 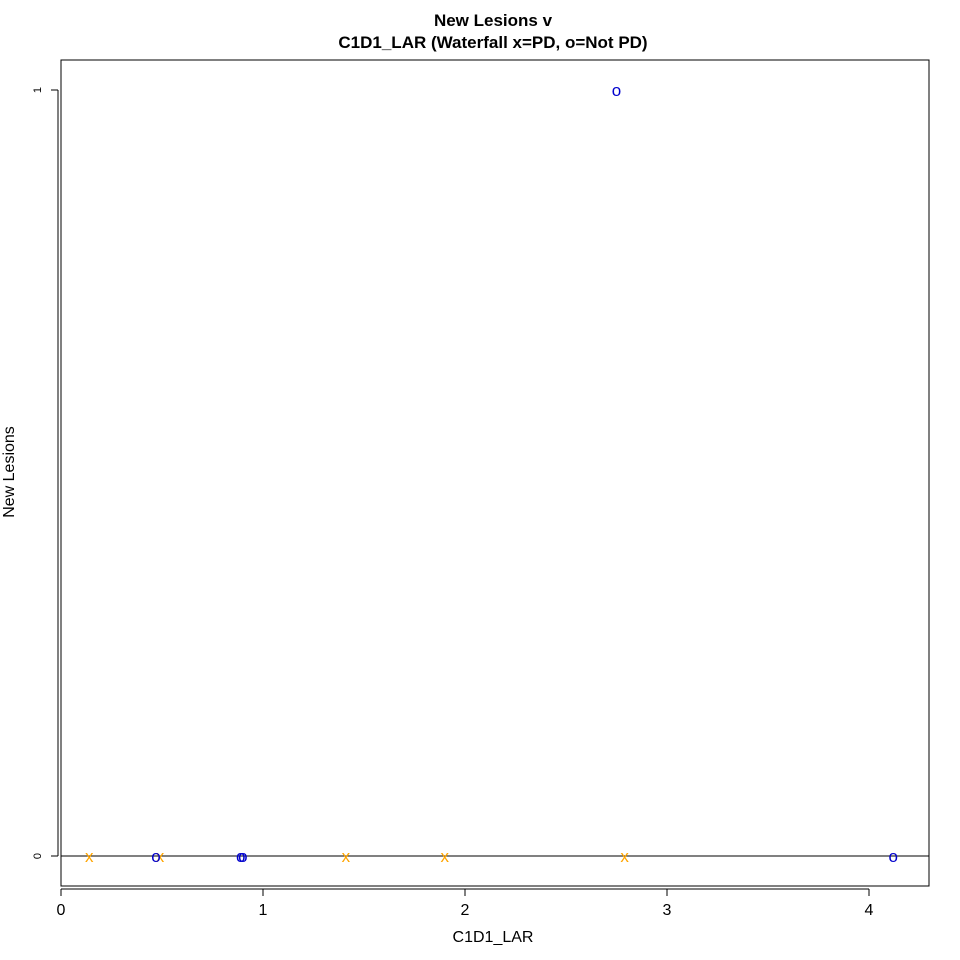 I want to click on y-axis-ticks: 01, so click(x=45, y=473).